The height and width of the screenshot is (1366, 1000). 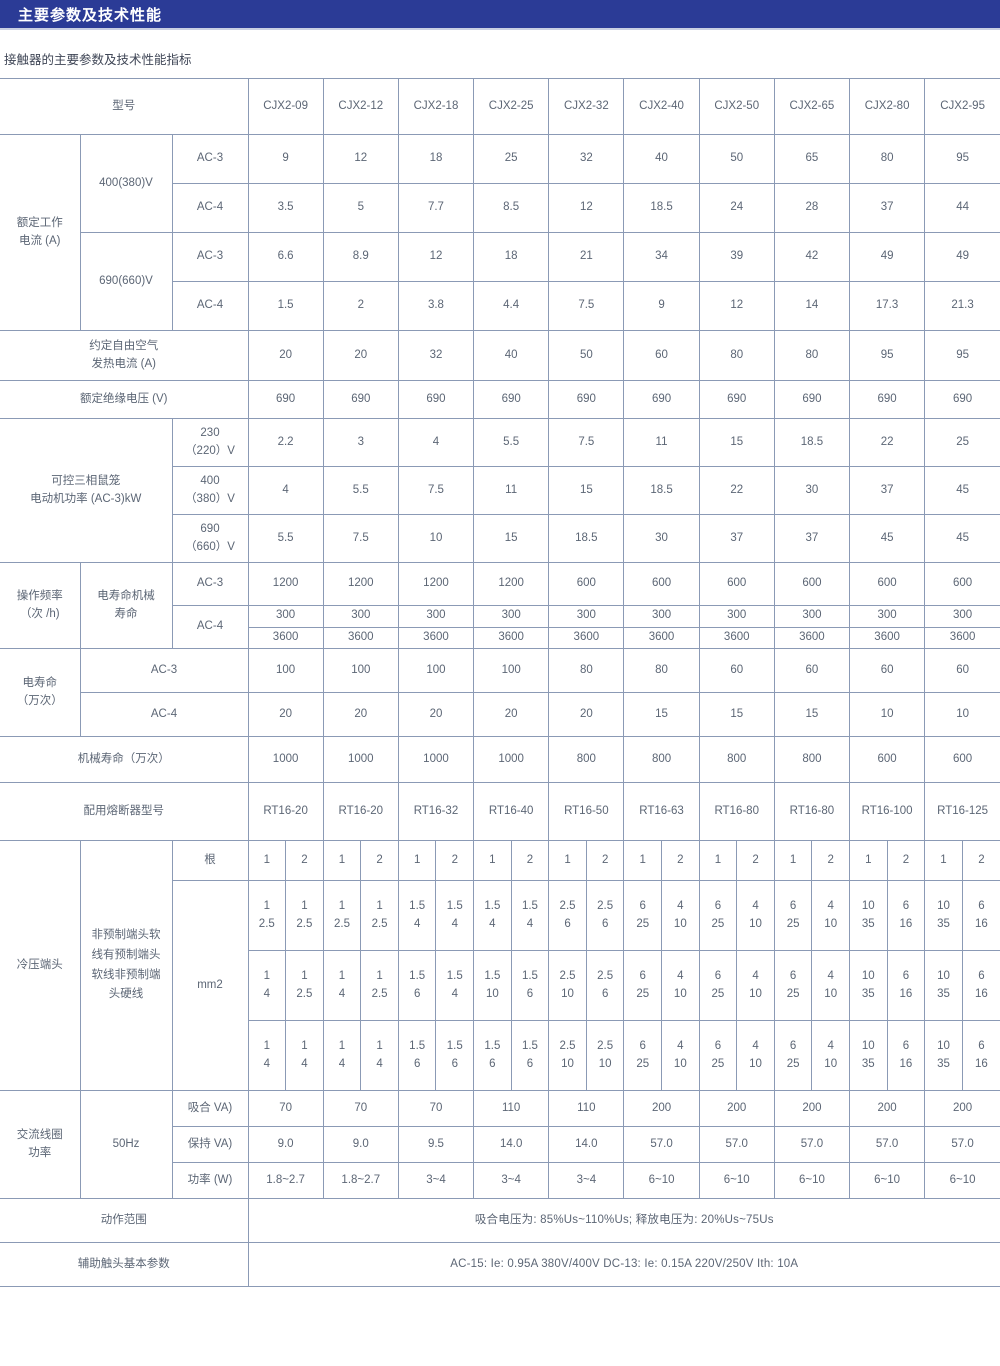 I want to click on value-cell: 34, so click(x=661, y=257).